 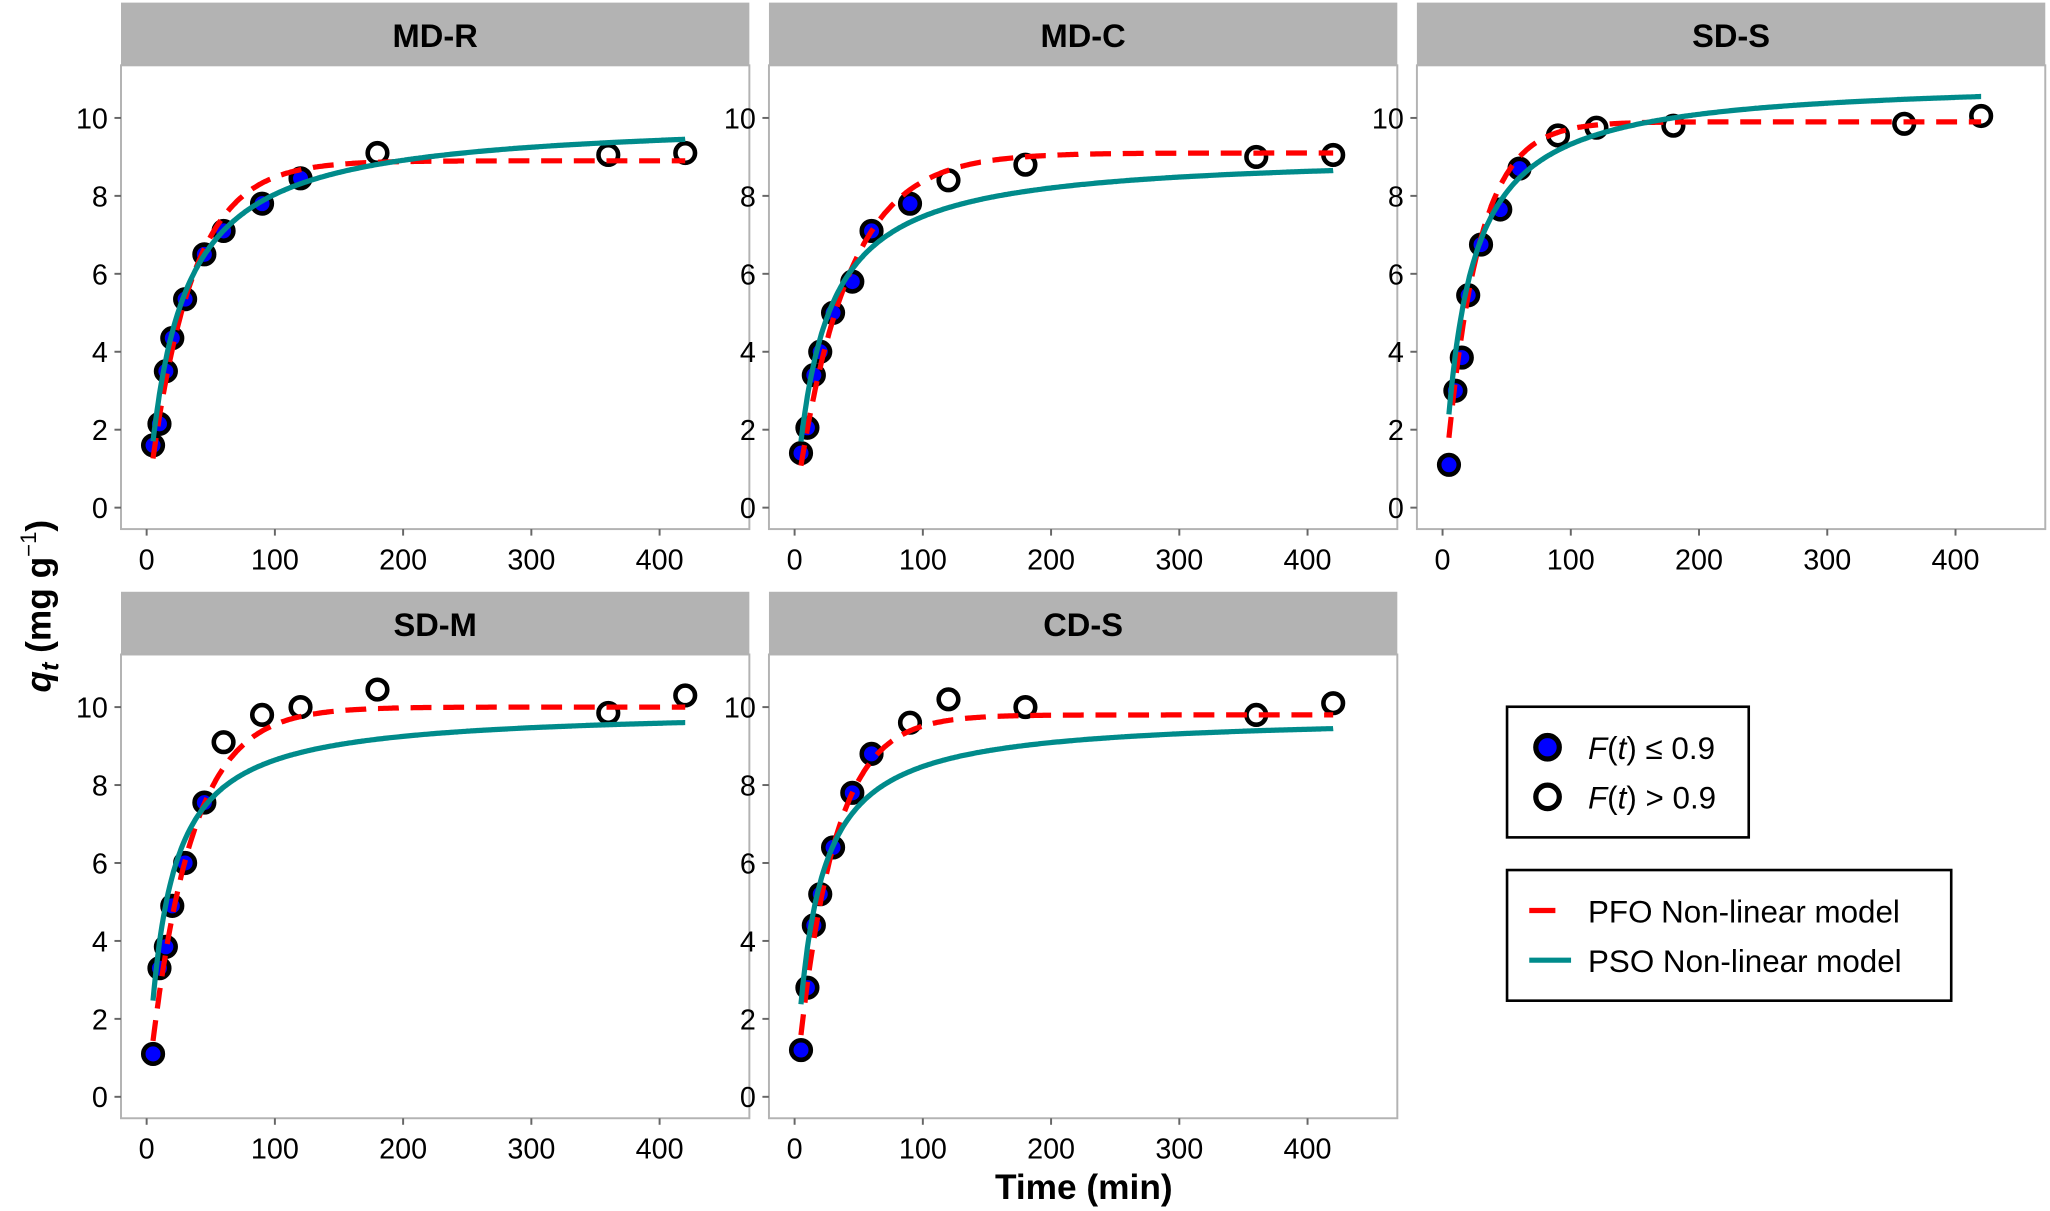 I want to click on legend-filled-marker, so click(x=1547, y=747).